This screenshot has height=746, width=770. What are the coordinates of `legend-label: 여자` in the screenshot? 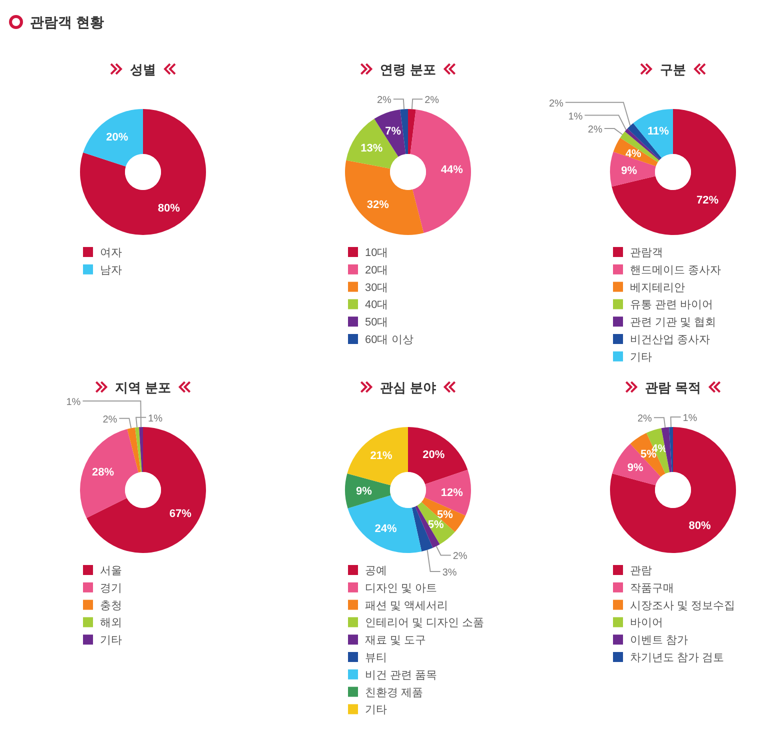 It's located at (111, 253).